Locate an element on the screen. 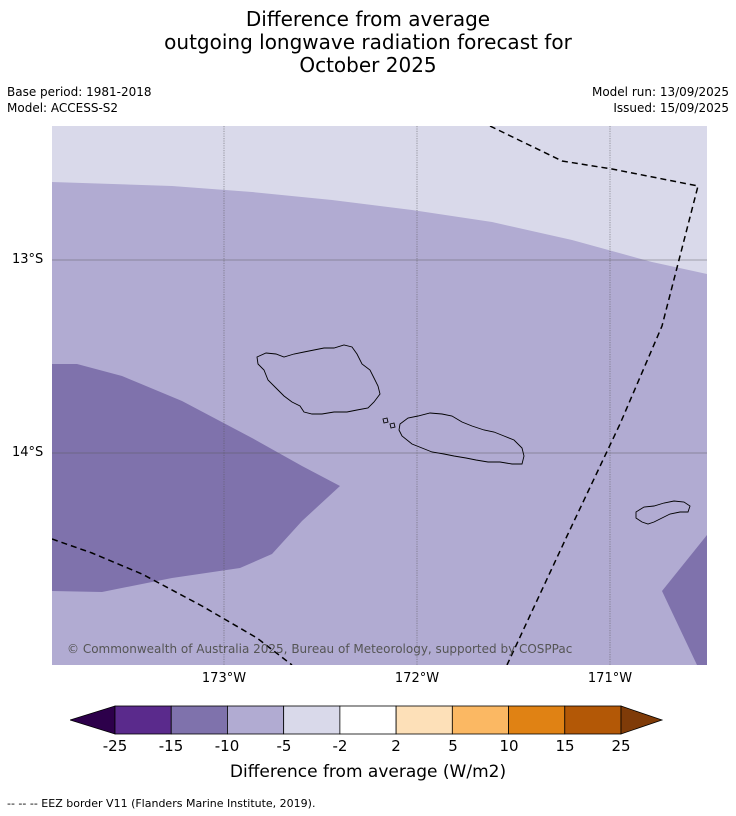 The width and height of the screenshot is (736, 816). colorbar-tick: 15 is located at coordinates (565, 746).